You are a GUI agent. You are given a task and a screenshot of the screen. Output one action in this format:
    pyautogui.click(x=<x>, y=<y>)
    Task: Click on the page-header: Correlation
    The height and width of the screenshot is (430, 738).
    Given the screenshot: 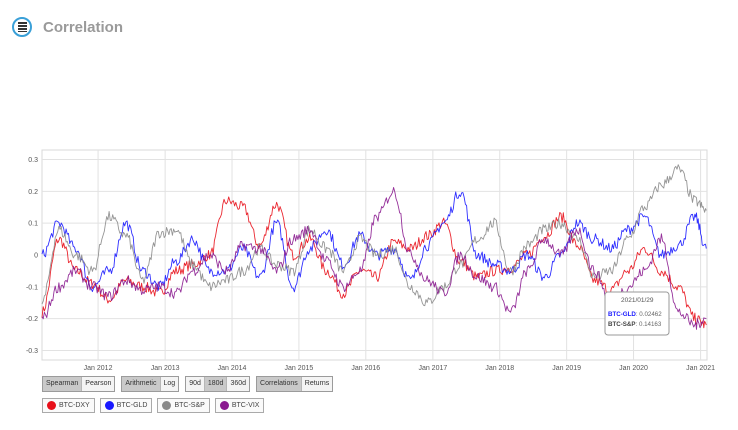 What is the action you would take?
    pyautogui.click(x=67, y=27)
    